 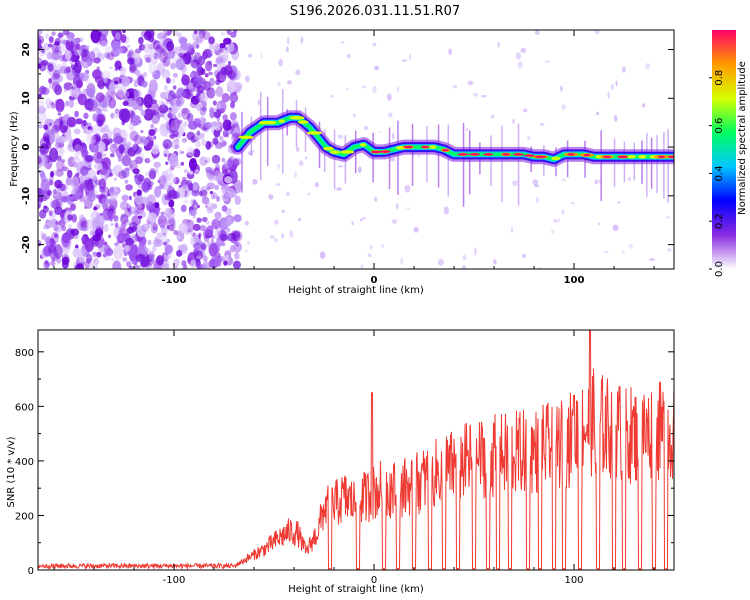 What do you see at coordinates (374, 280) in the screenshot?
I see `spectrogram-x-tick-label: 0` at bounding box center [374, 280].